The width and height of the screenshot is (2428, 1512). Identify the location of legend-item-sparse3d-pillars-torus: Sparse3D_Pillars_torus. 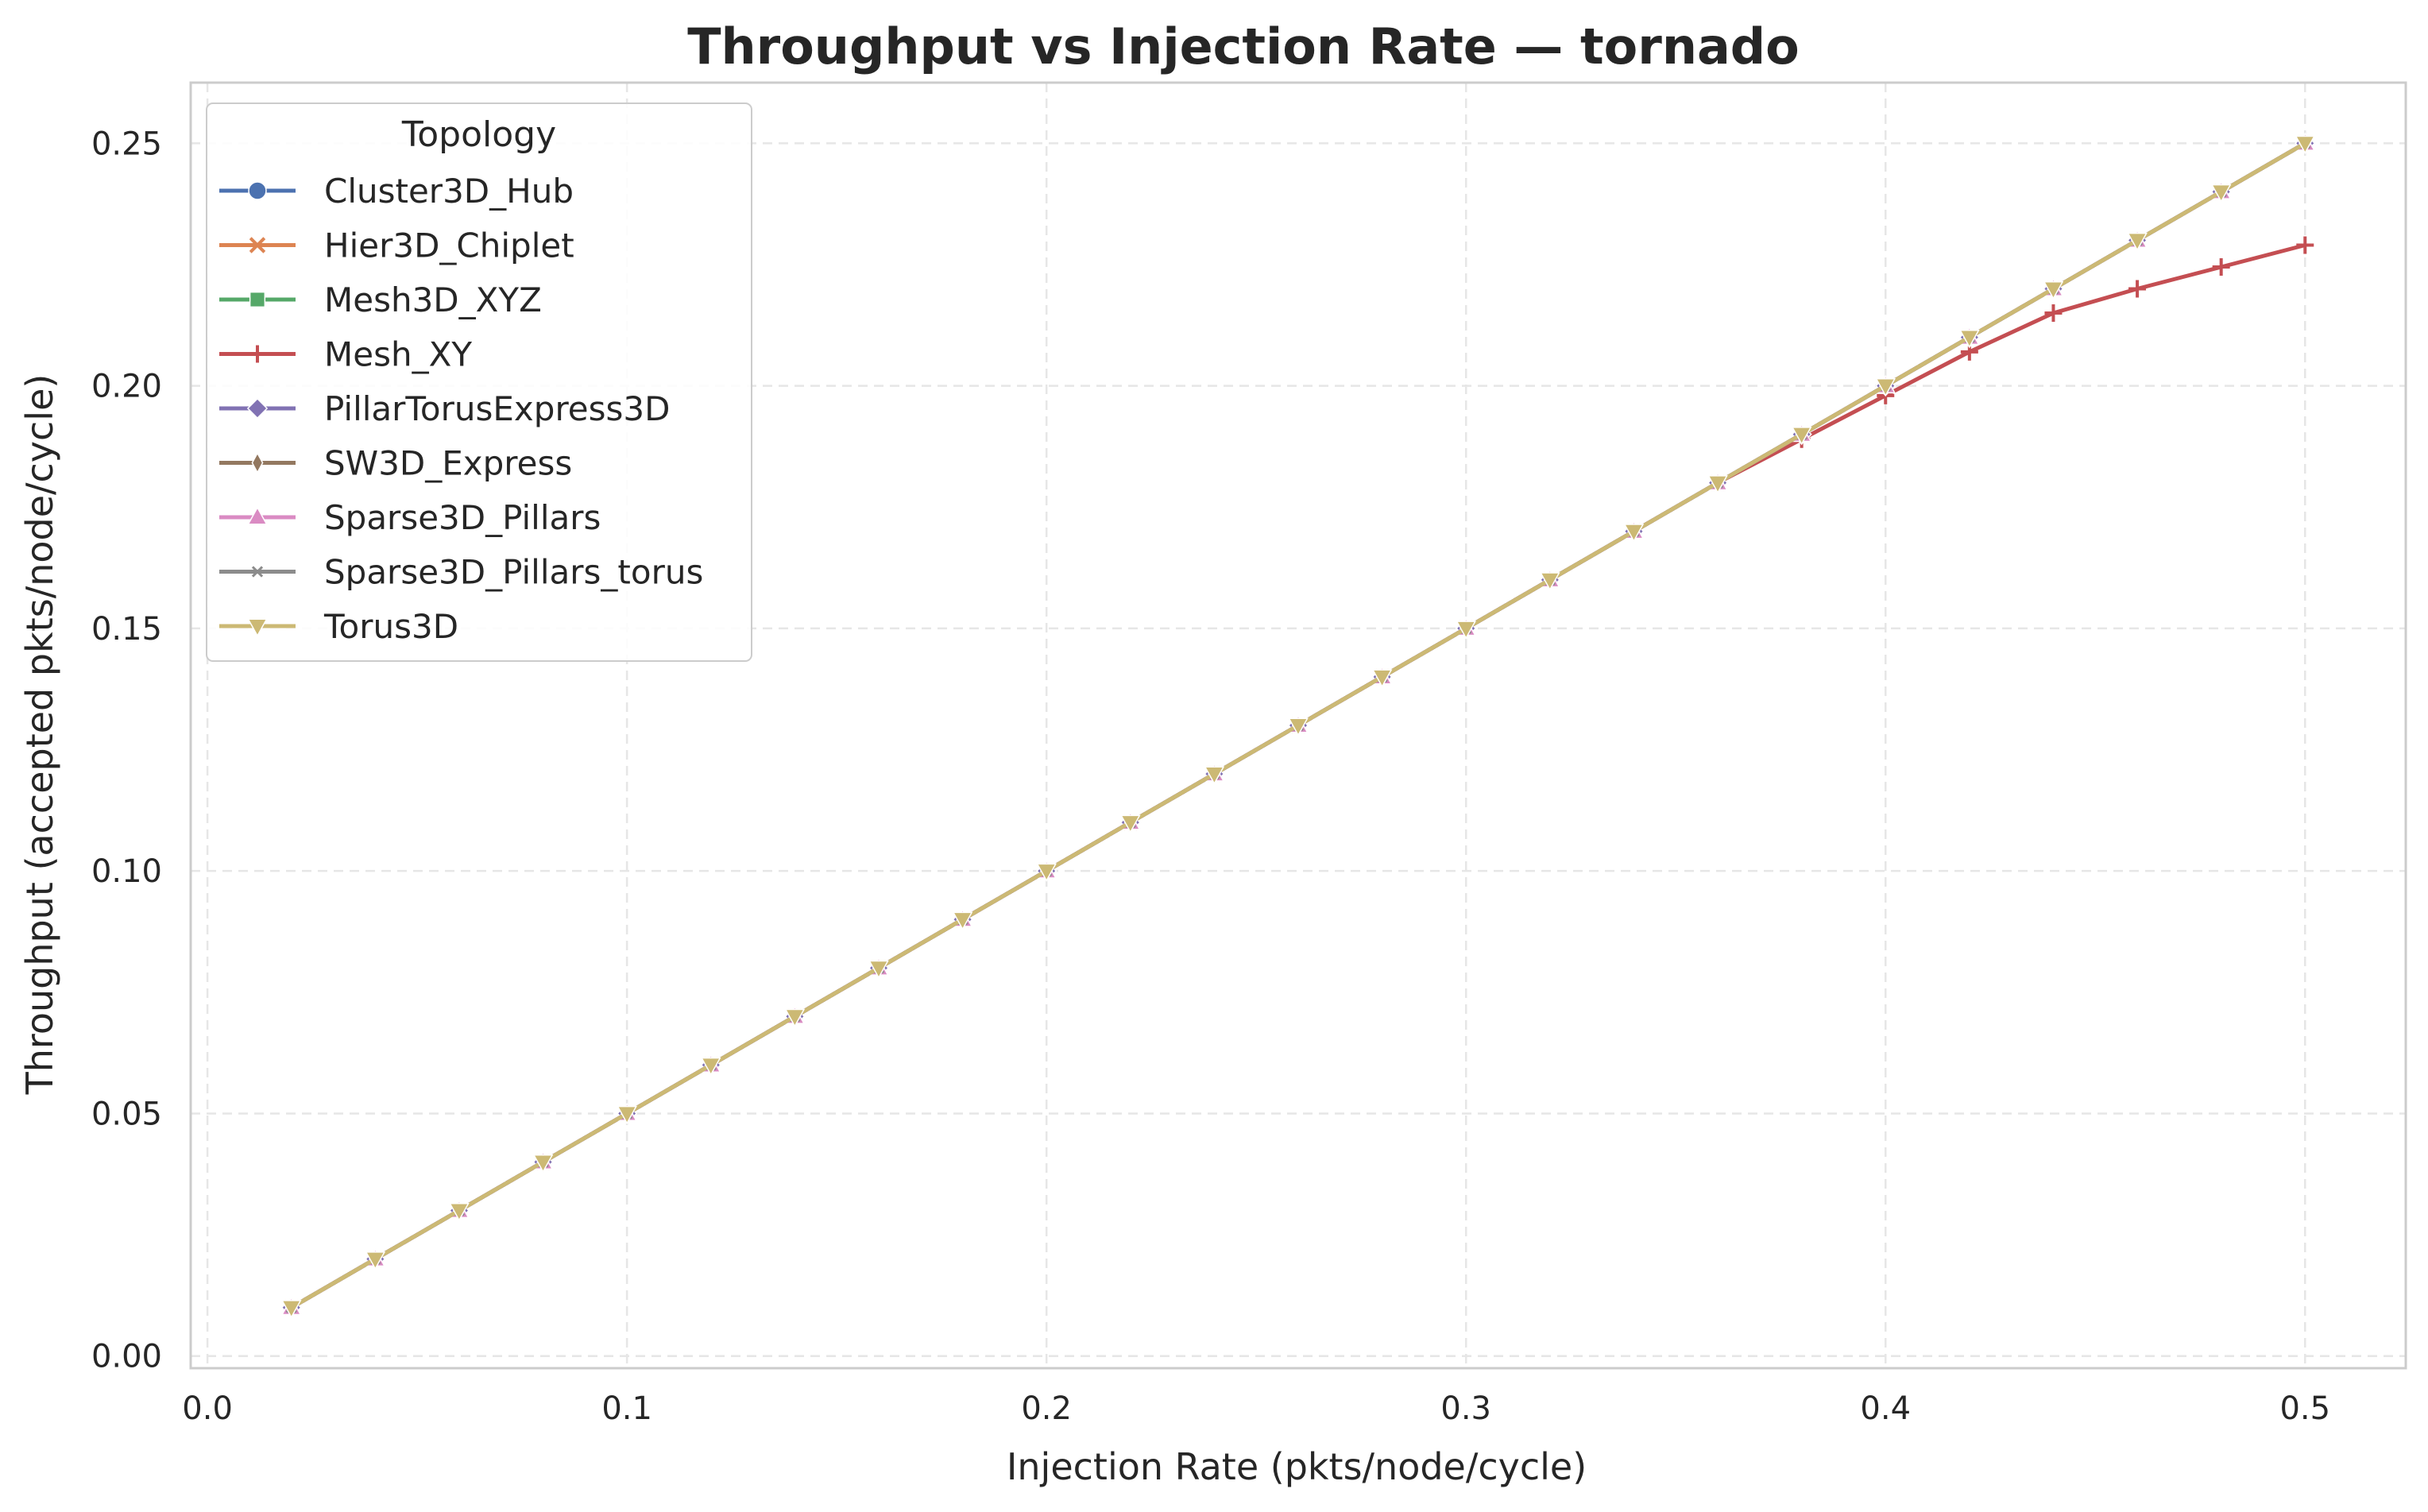
(461, 572).